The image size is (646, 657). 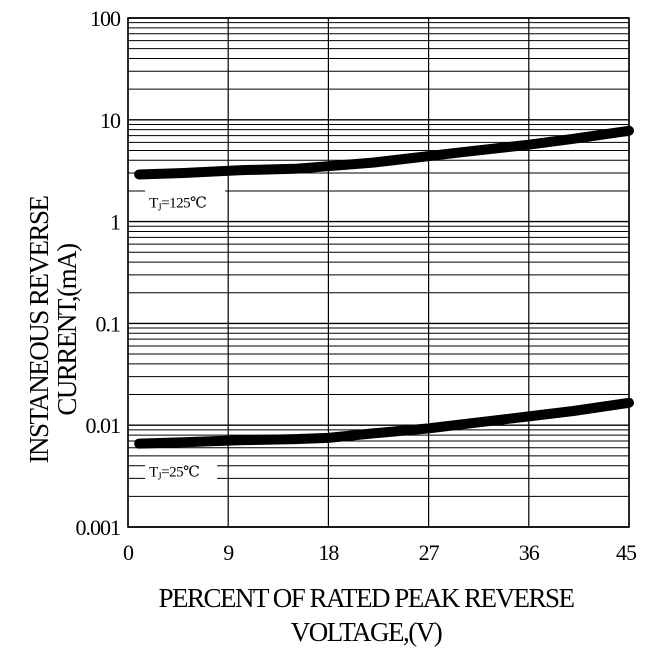 I want to click on y-tick-label: 0.01, so click(x=103, y=425).